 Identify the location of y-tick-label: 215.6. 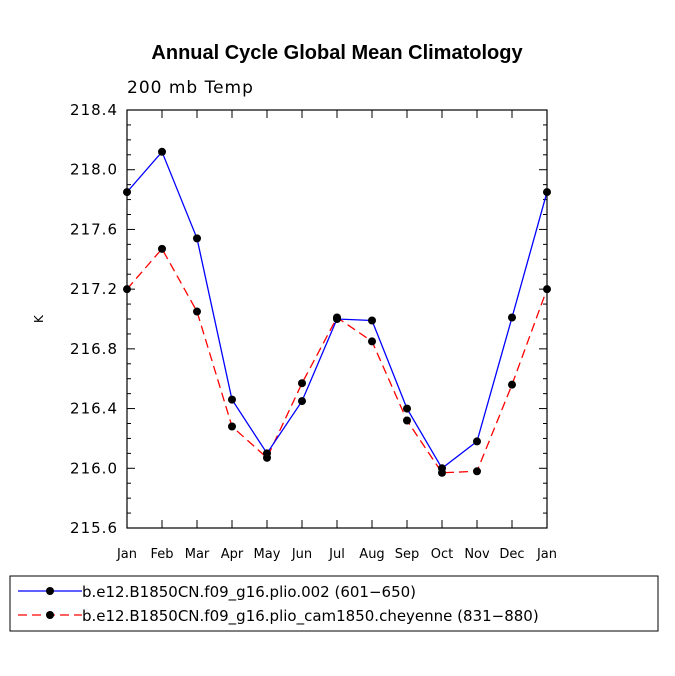
(94, 528).